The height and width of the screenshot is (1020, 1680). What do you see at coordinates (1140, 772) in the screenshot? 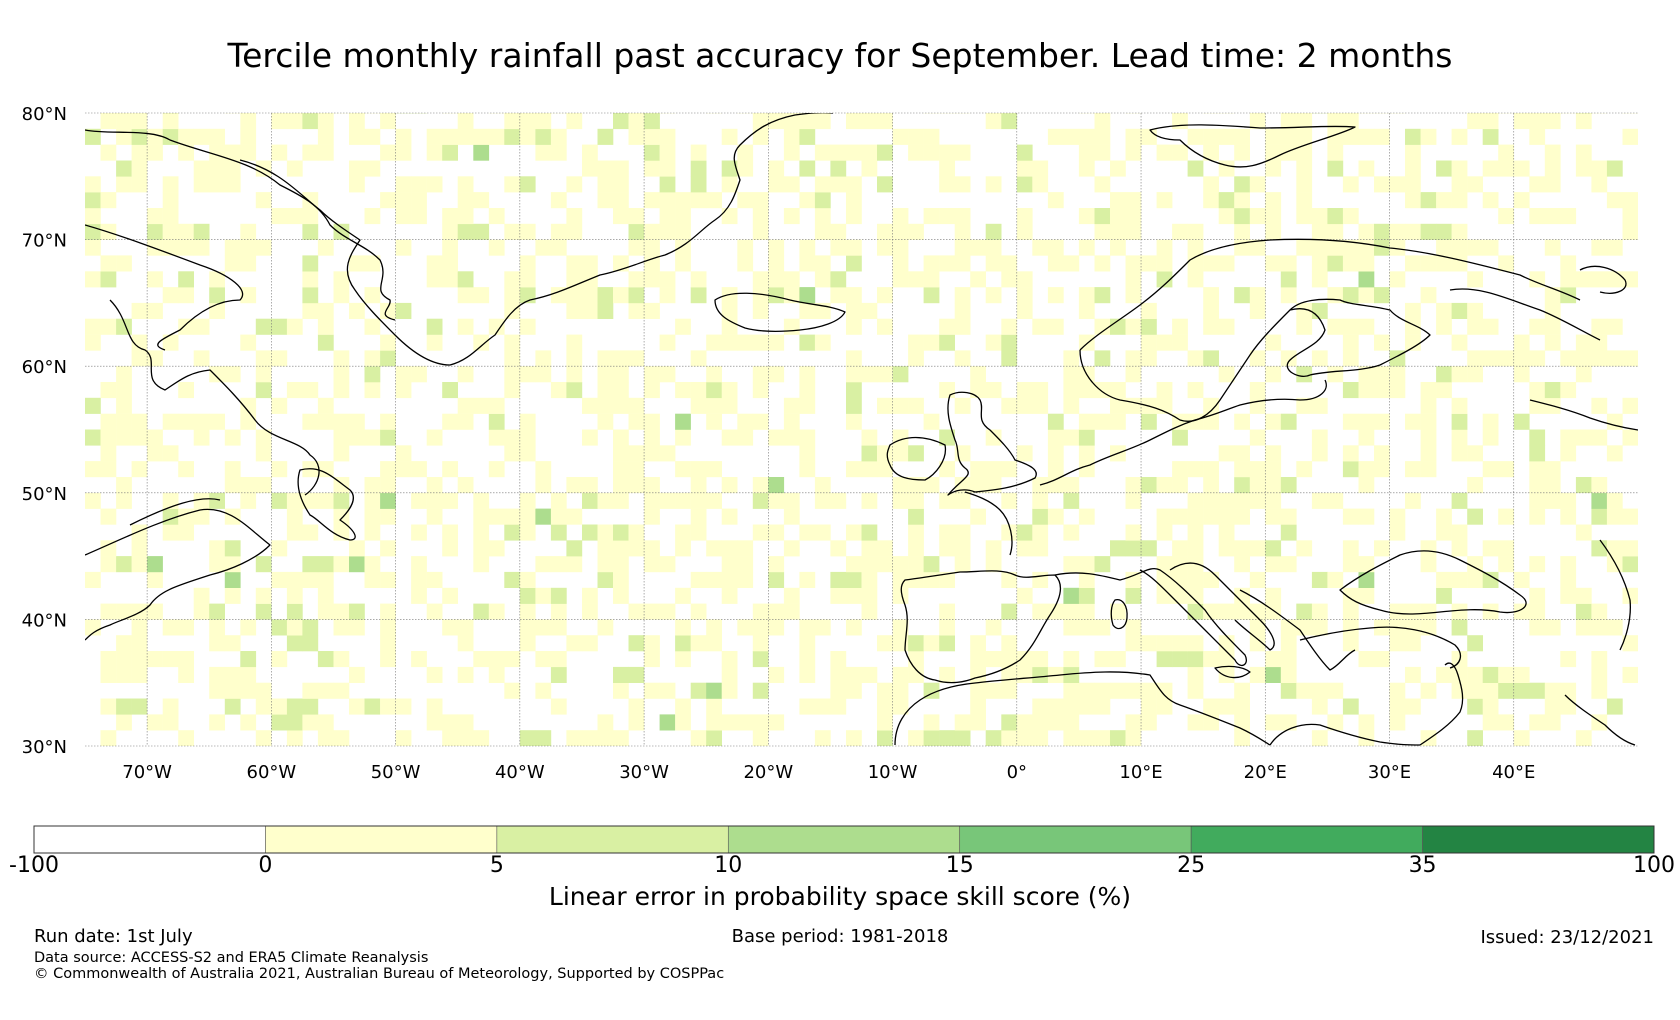
I see `longitude-label: 10°E` at bounding box center [1140, 772].